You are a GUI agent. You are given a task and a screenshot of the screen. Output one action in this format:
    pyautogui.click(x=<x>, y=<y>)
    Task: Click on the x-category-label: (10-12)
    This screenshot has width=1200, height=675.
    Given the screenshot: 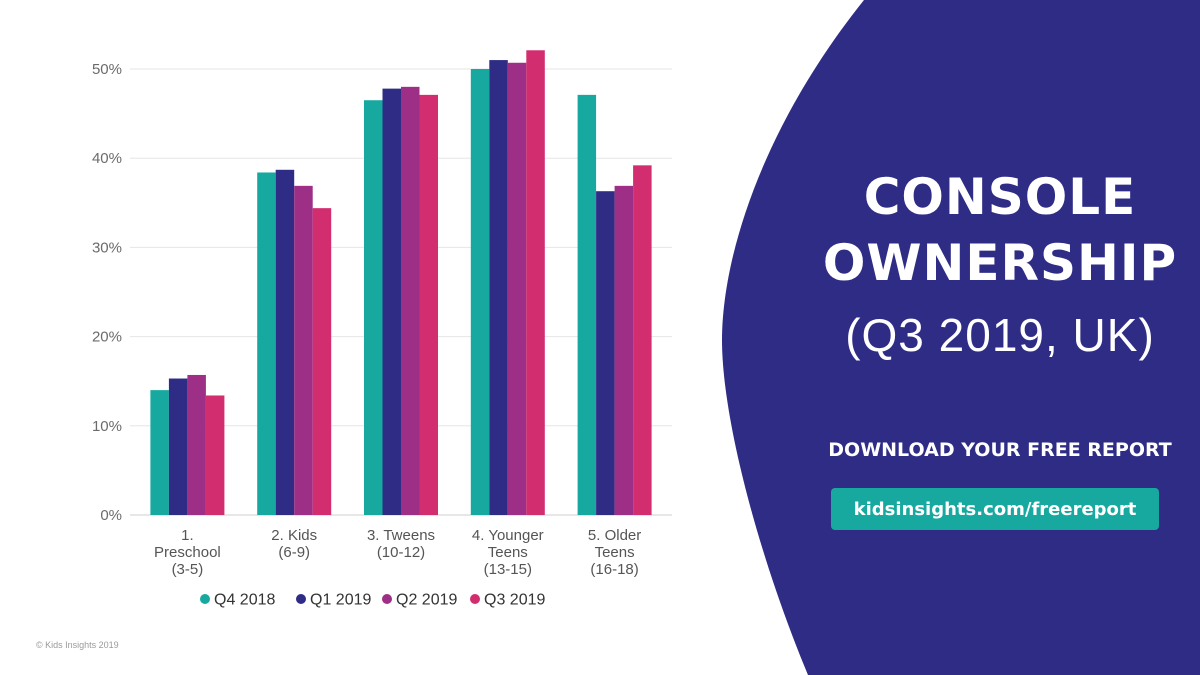 What is the action you would take?
    pyautogui.click(x=401, y=552)
    